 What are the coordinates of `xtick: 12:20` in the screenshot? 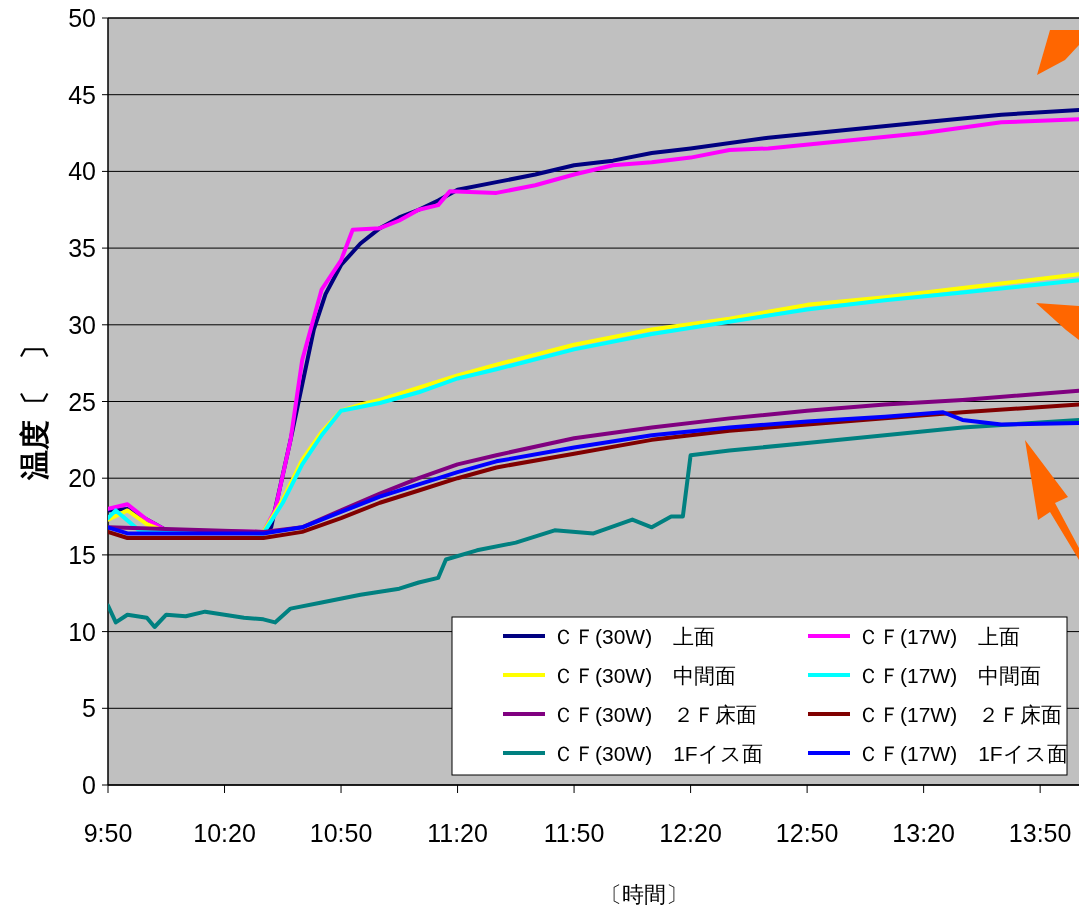 It's located at (690, 833).